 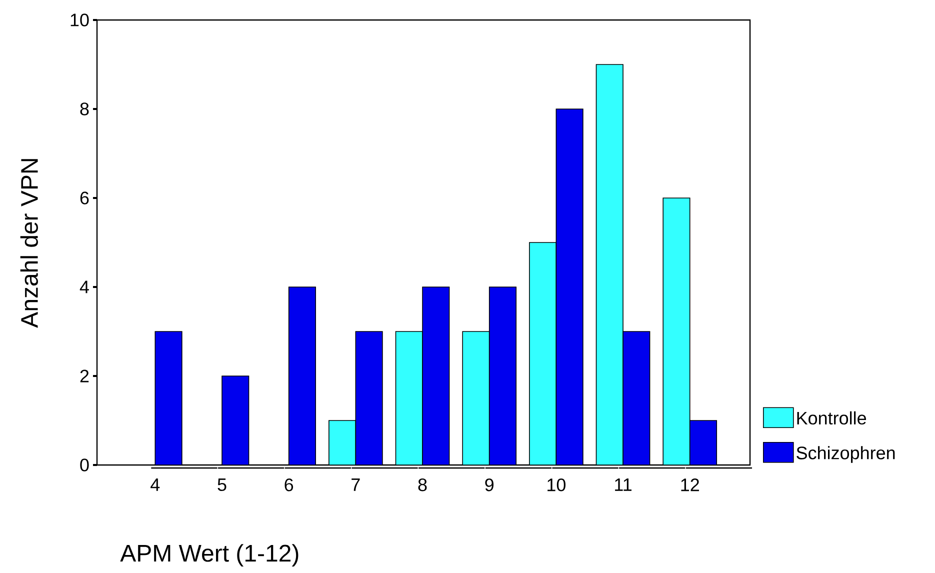 I want to click on x-tick-label: 7, so click(x=356, y=484).